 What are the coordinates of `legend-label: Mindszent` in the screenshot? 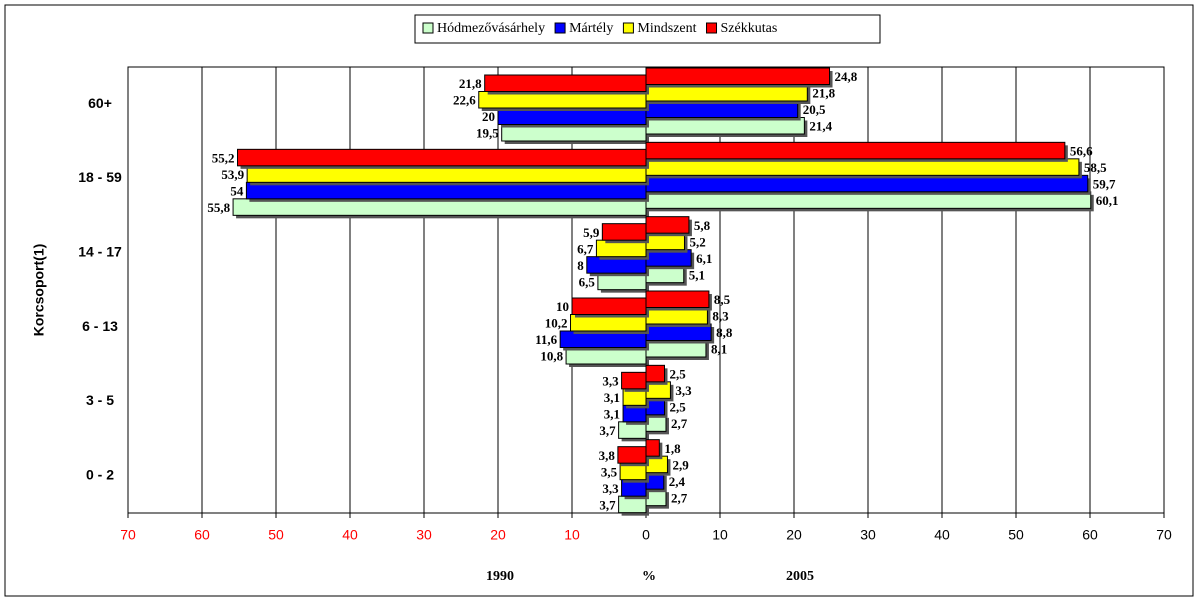 It's located at (666, 28).